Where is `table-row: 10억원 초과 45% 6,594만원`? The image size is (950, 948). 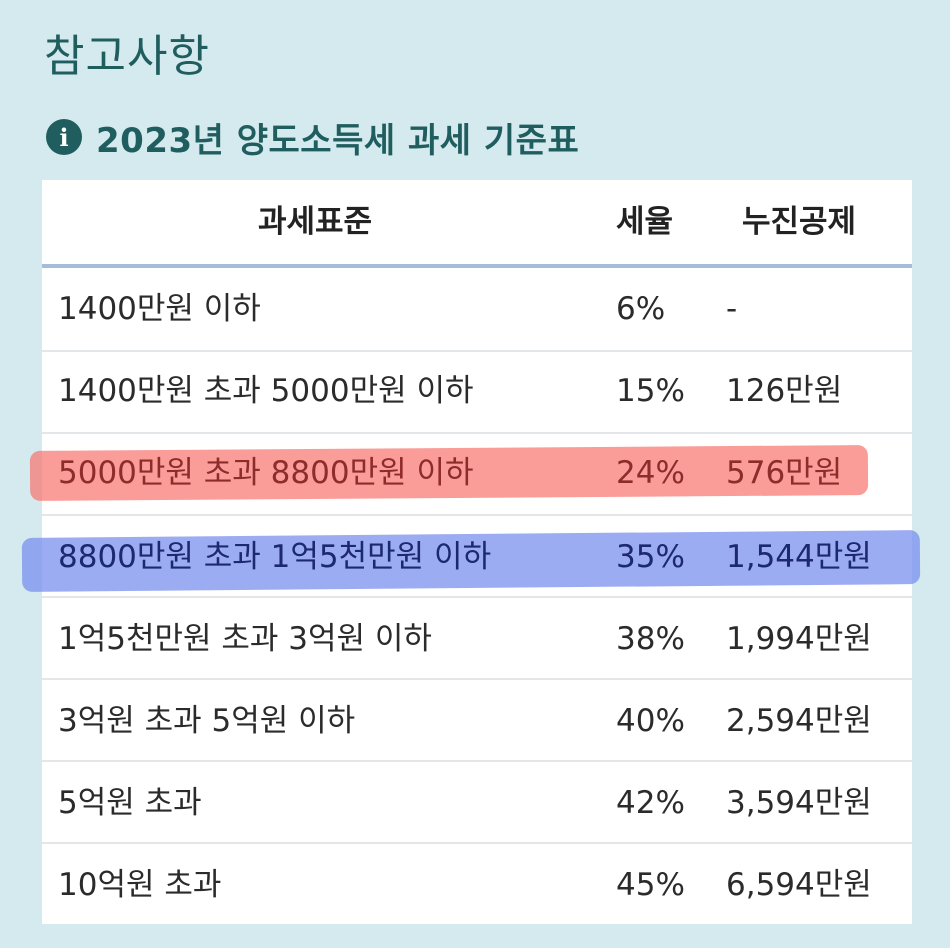 table-row: 10억원 초과 45% 6,594만원 is located at coordinates (477, 883).